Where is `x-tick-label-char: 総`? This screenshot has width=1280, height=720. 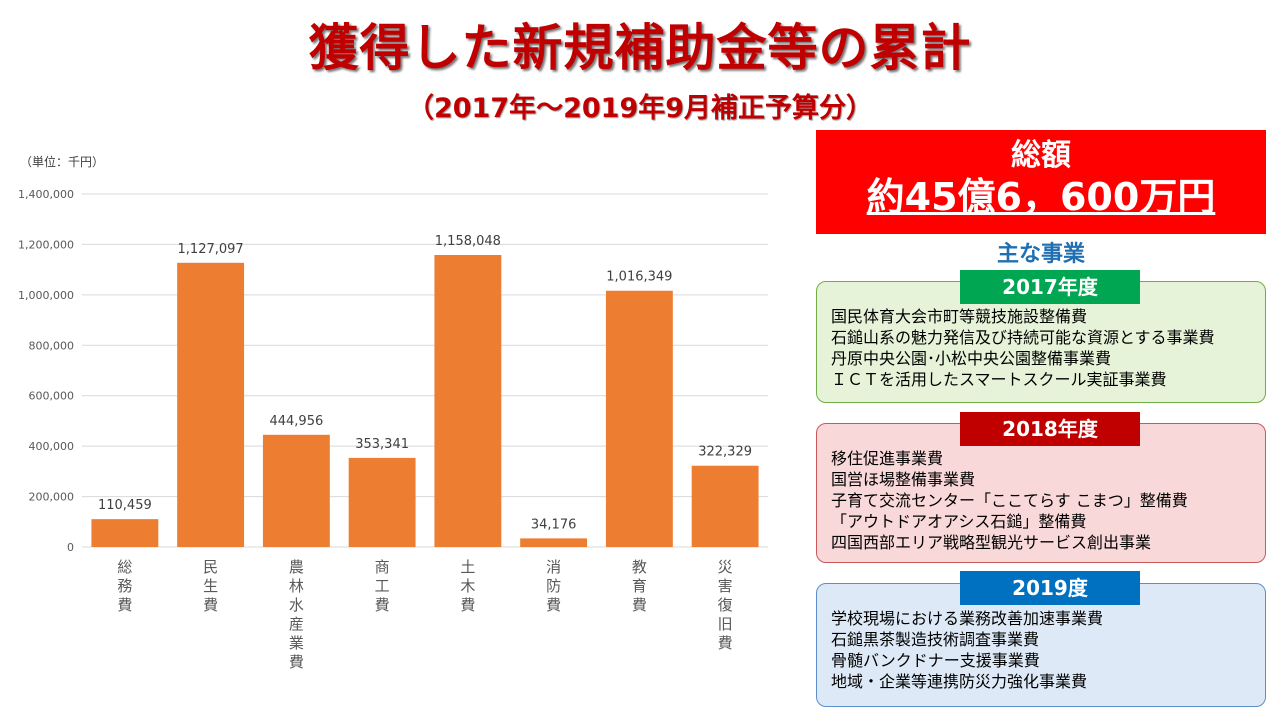 x-tick-label-char: 総 is located at coordinates (124, 567).